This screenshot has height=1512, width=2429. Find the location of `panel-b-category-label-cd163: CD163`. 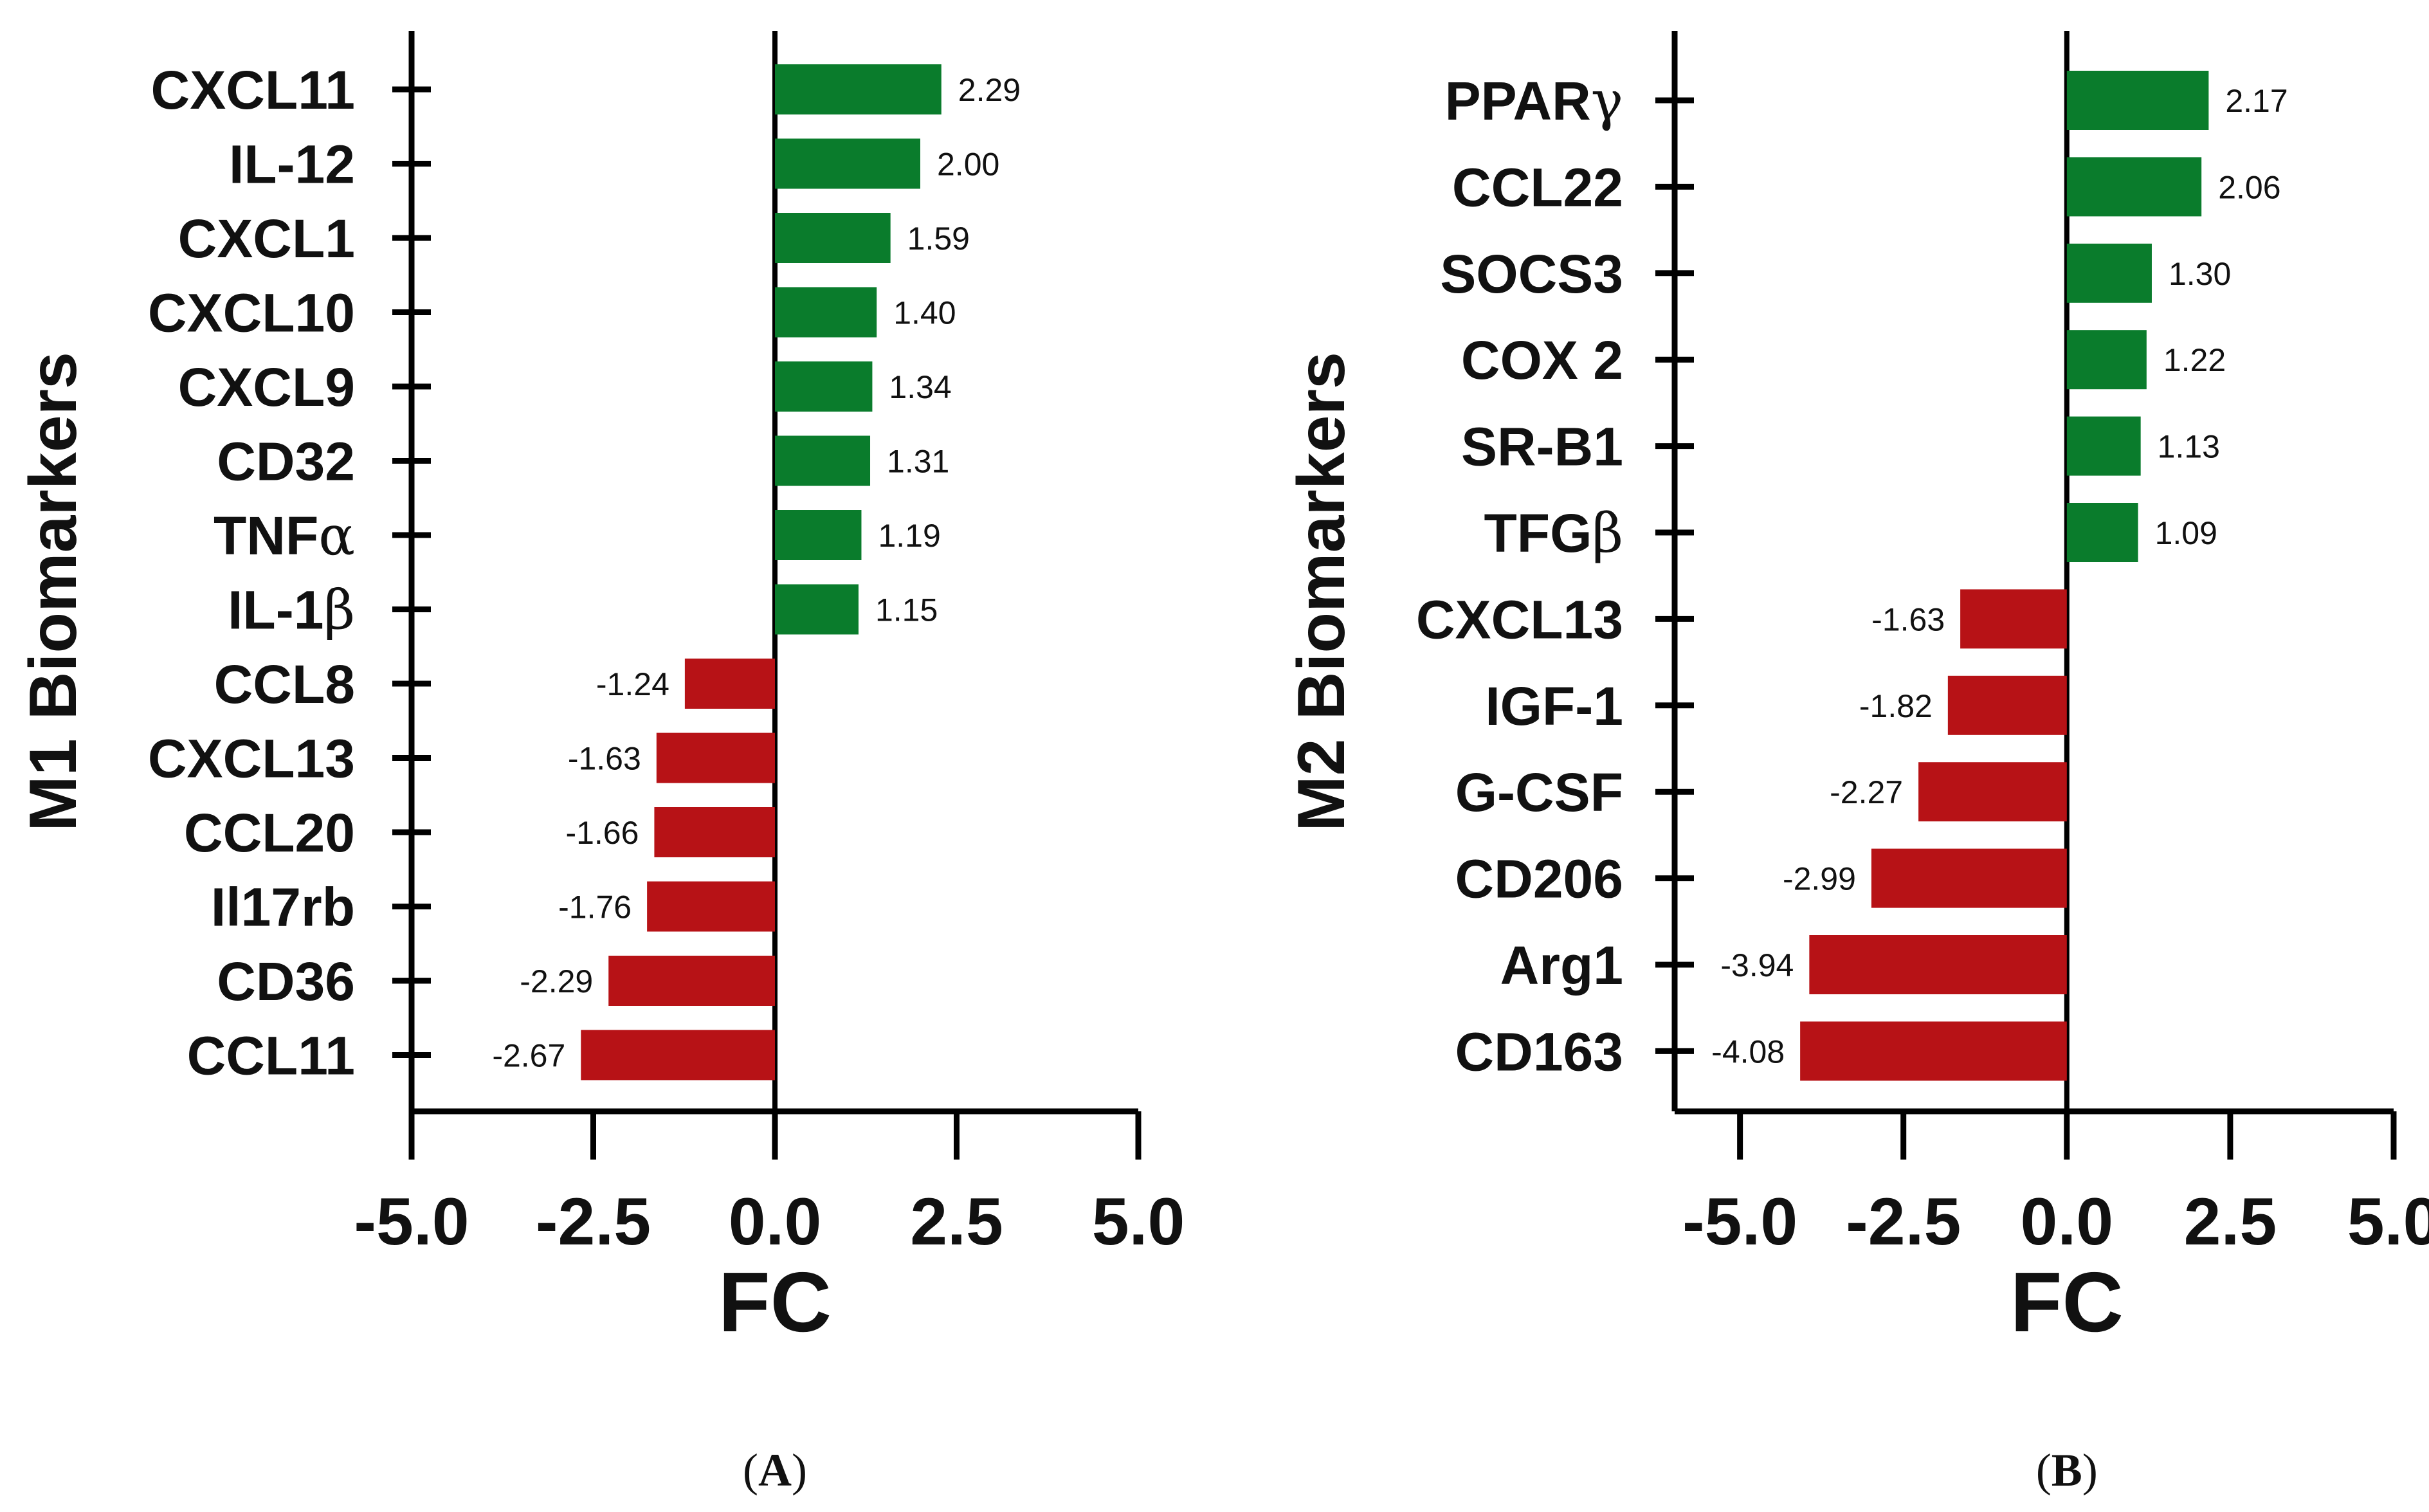

panel-b-category-label-cd163: CD163 is located at coordinates (1539, 1051).